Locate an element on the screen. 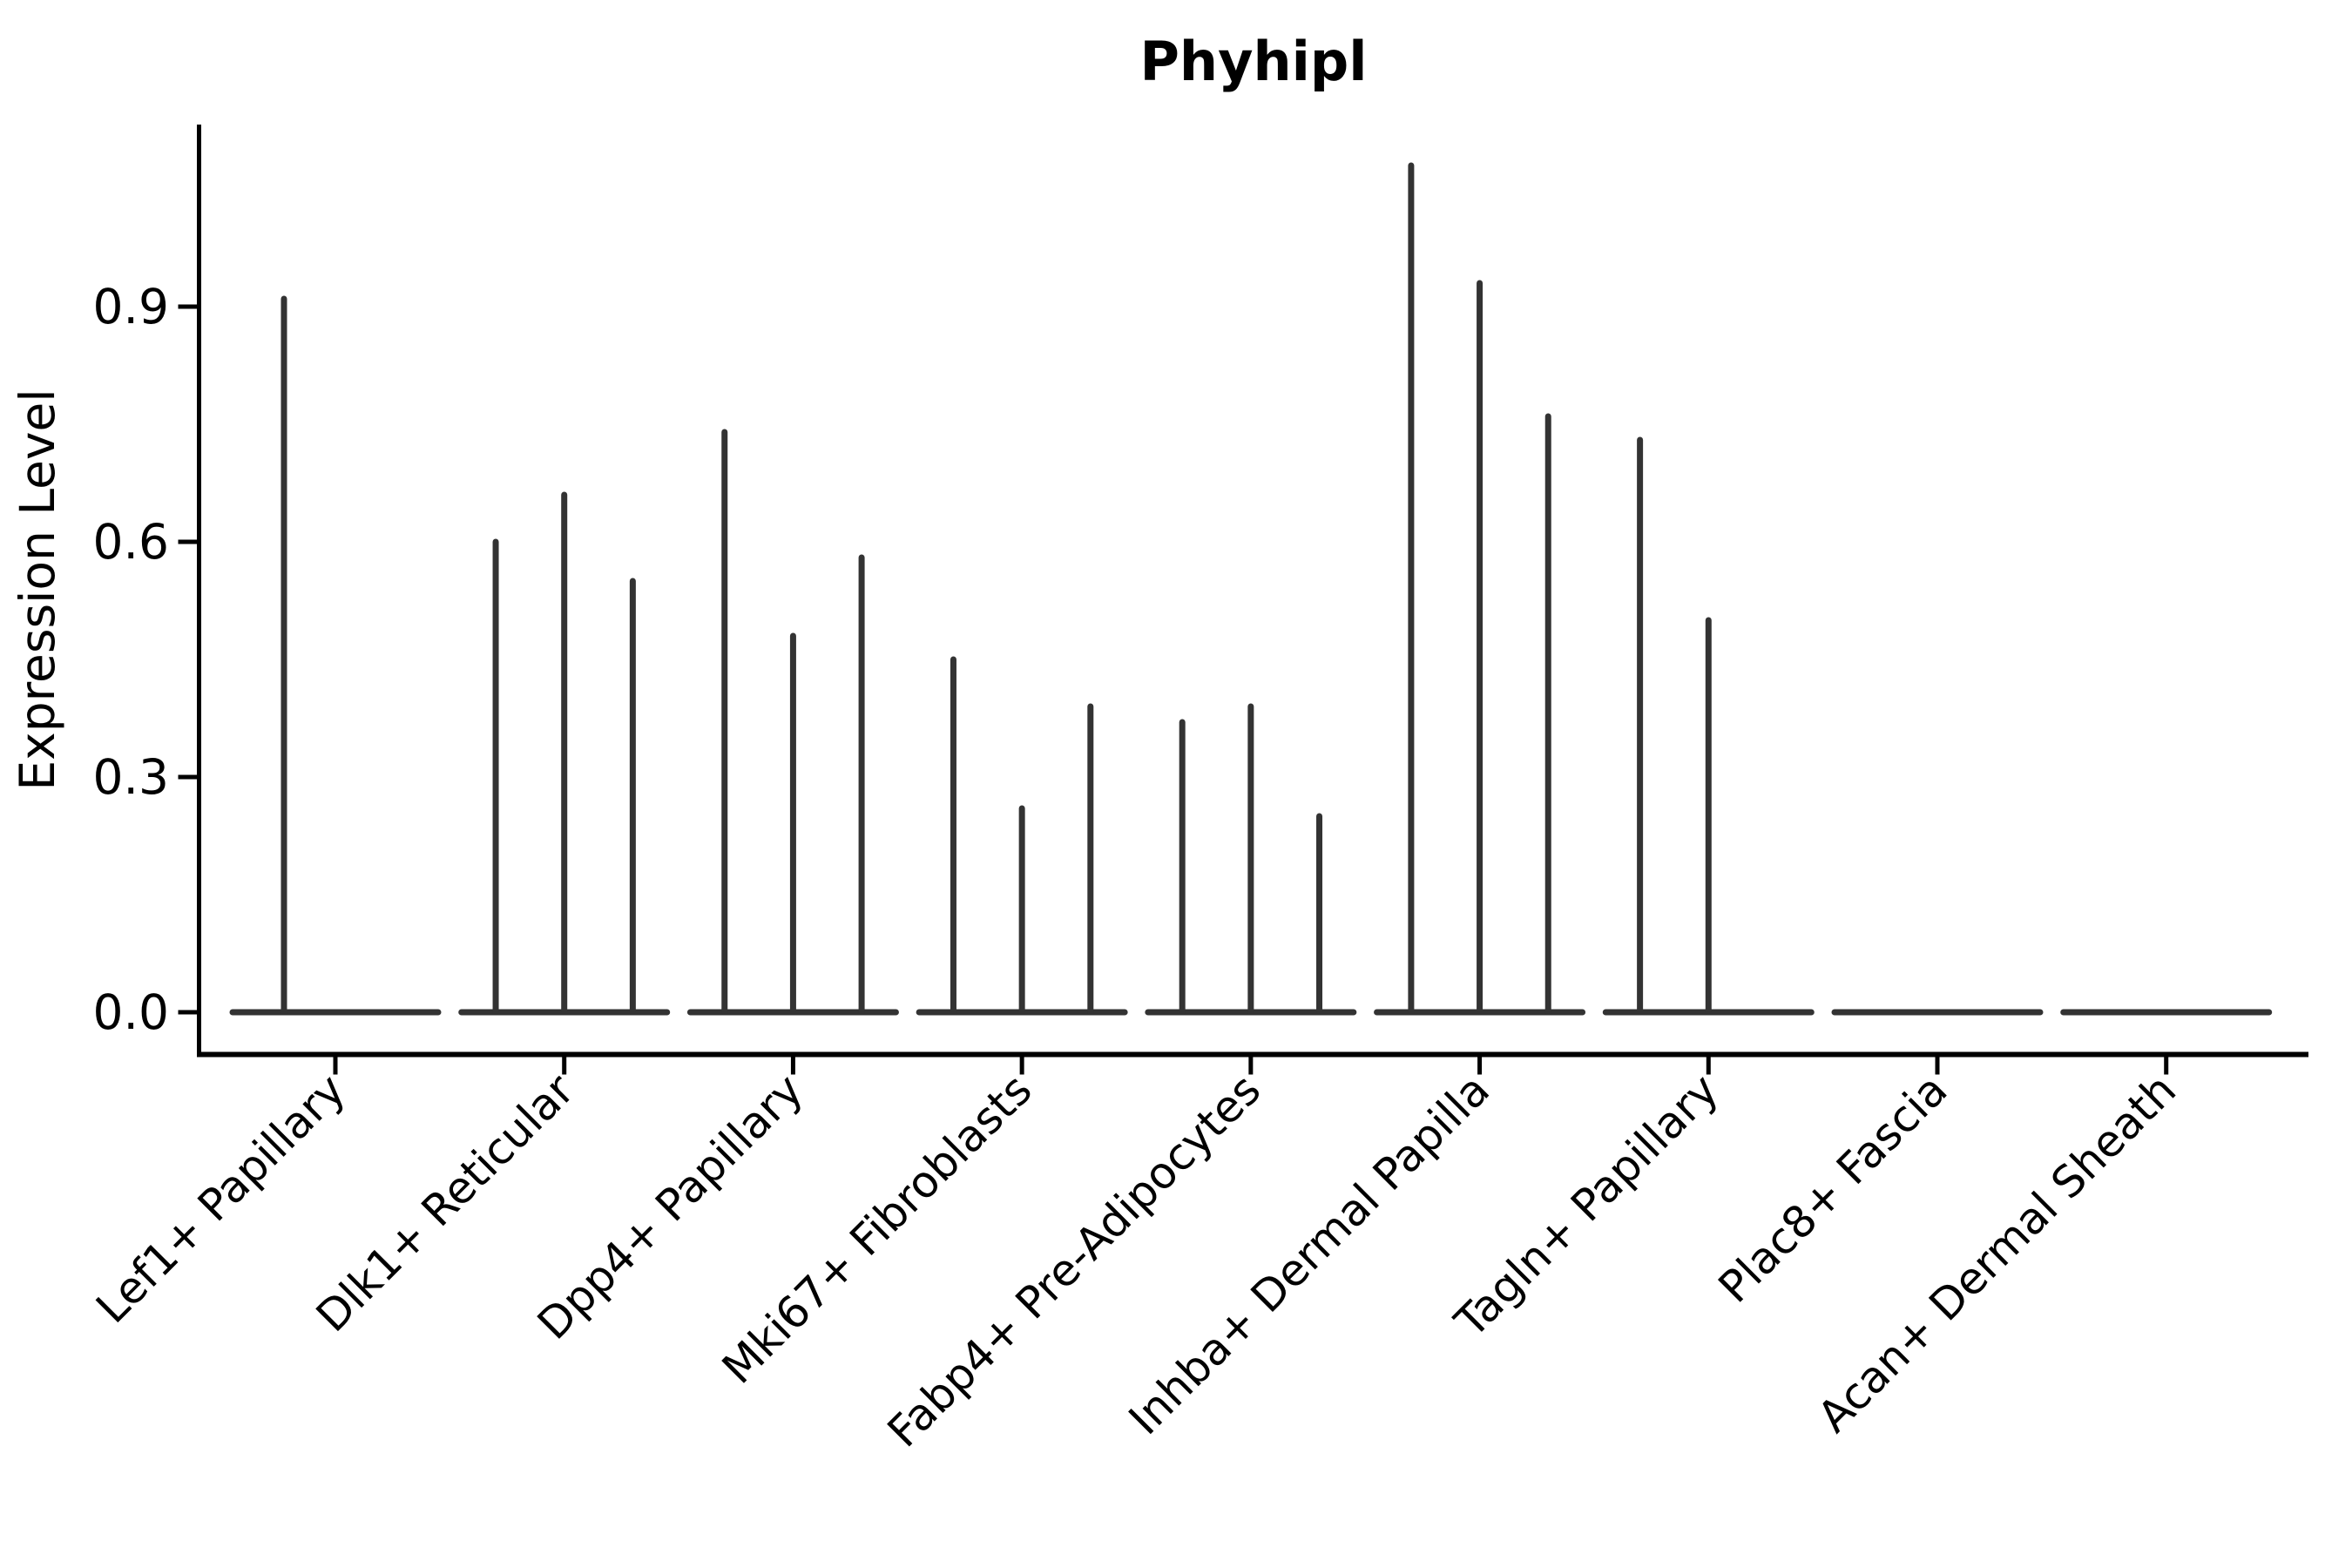 This screenshot has height=1568, width=2352. y-tick-label: 0.9 is located at coordinates (131, 307).